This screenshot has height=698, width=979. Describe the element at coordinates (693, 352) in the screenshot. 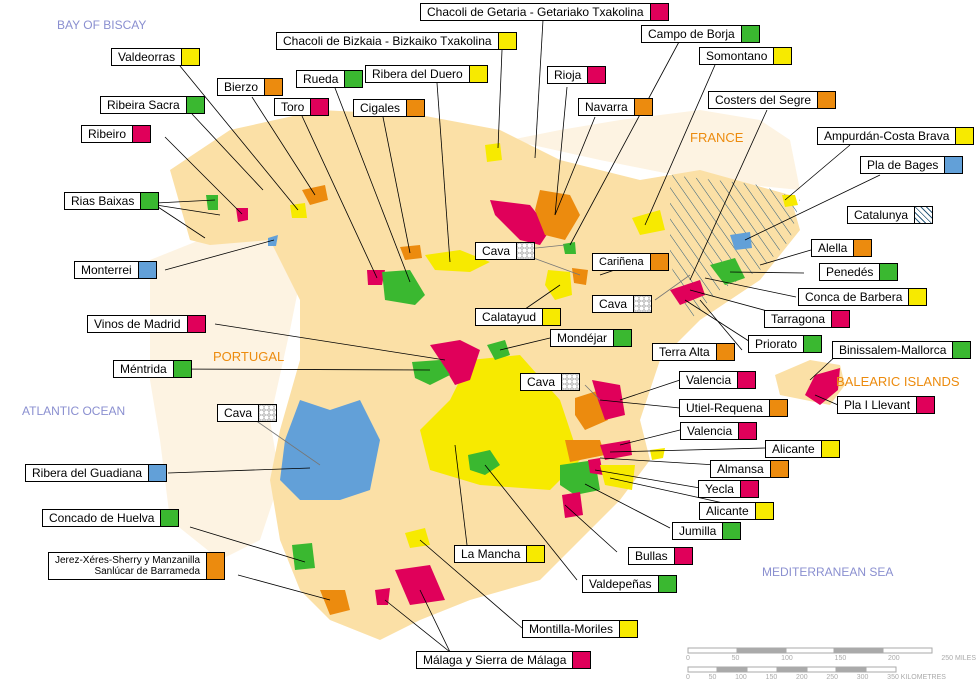

I see `label-terra-alta: Terra Alta` at that location.